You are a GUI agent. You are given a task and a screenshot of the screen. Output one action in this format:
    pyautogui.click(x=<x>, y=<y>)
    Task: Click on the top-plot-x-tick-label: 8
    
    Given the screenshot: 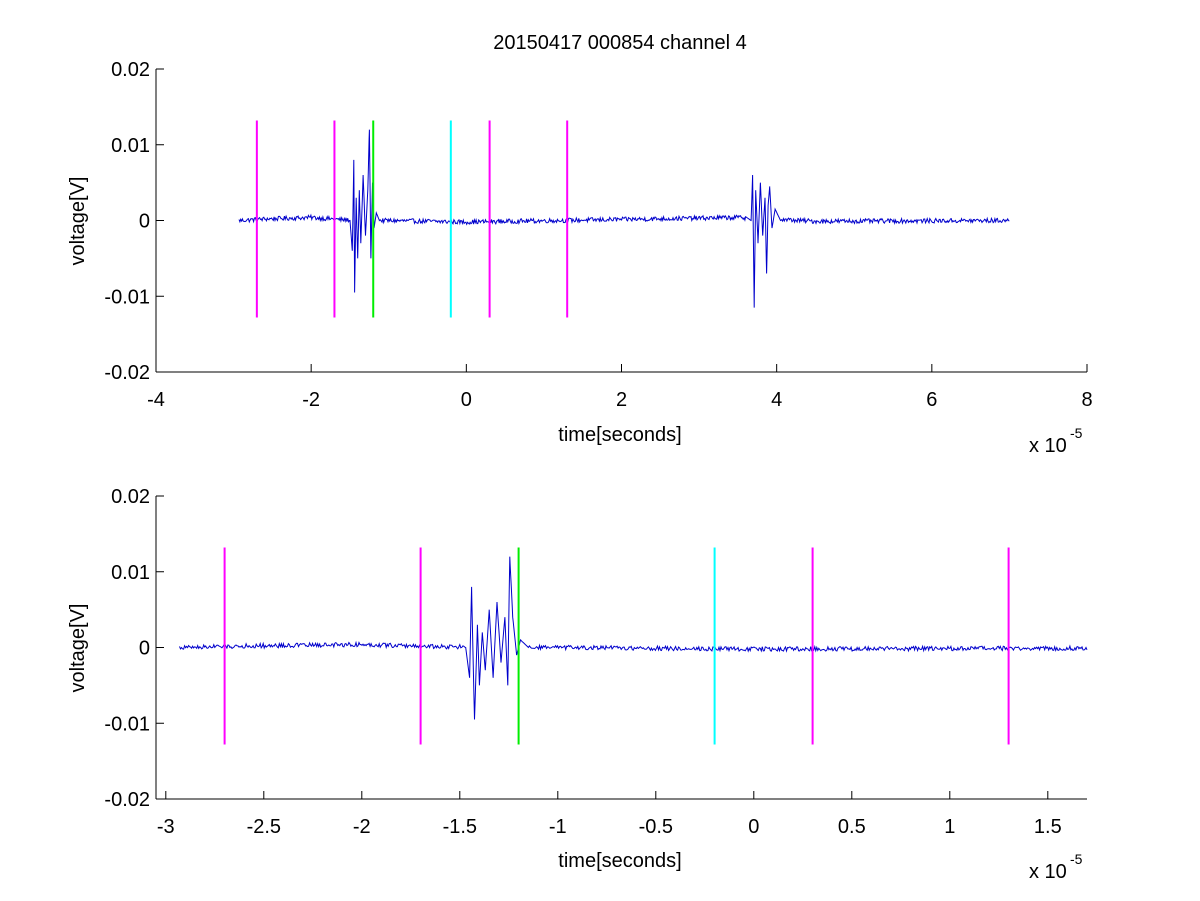 What is the action you would take?
    pyautogui.click(x=1086, y=400)
    